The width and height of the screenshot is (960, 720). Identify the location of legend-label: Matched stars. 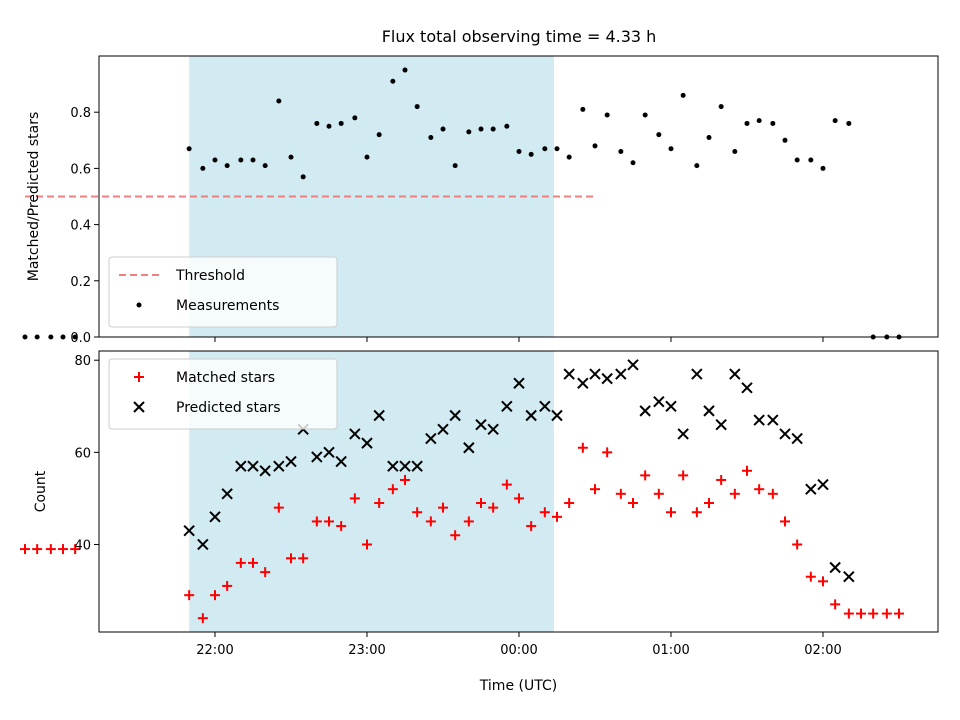
(225, 378).